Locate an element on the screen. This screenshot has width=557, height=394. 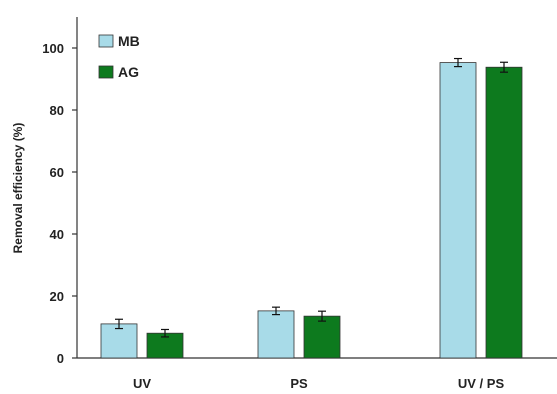
y-tick-label: 20 is located at coordinates (57, 296).